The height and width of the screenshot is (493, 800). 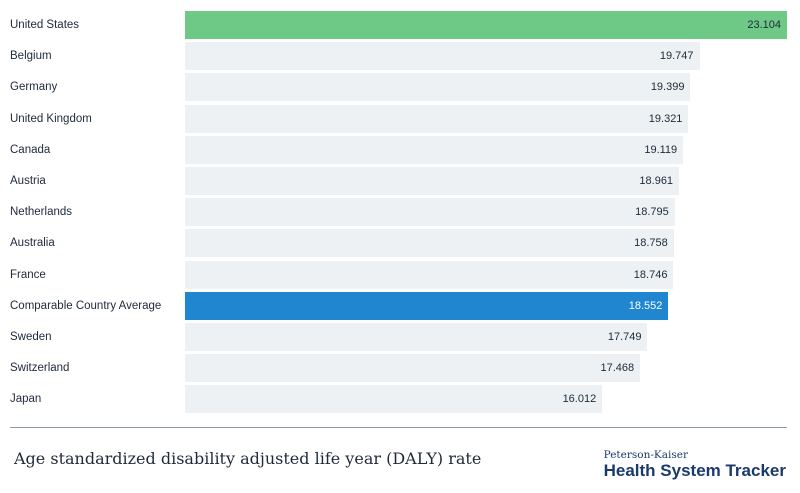 What do you see at coordinates (694, 470) in the screenshot?
I see `brand-name-large: Health System Tracker` at bounding box center [694, 470].